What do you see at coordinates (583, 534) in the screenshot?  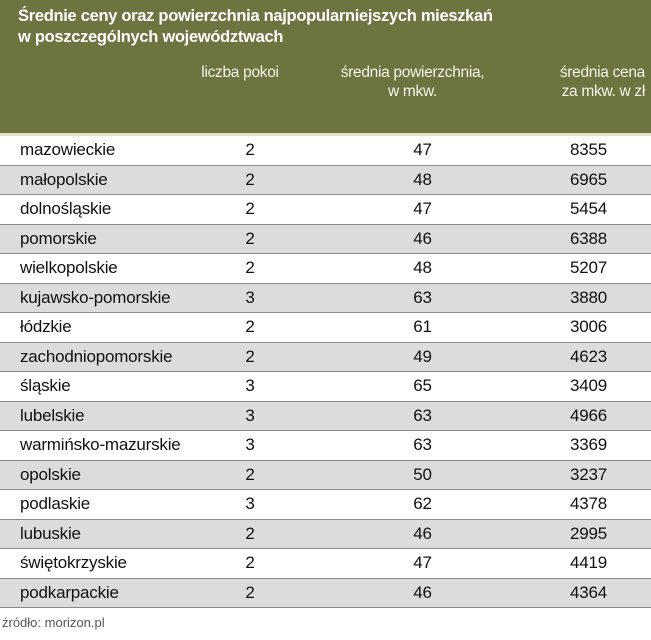 I see `price-cell: 2995` at bounding box center [583, 534].